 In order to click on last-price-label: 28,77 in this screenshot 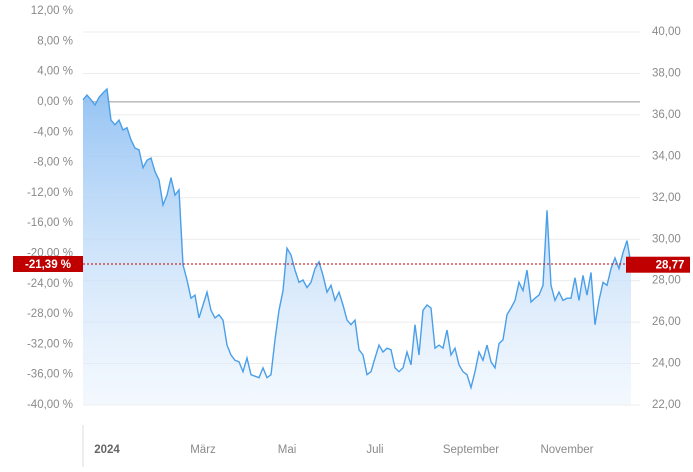, I will do `click(670, 266)`.